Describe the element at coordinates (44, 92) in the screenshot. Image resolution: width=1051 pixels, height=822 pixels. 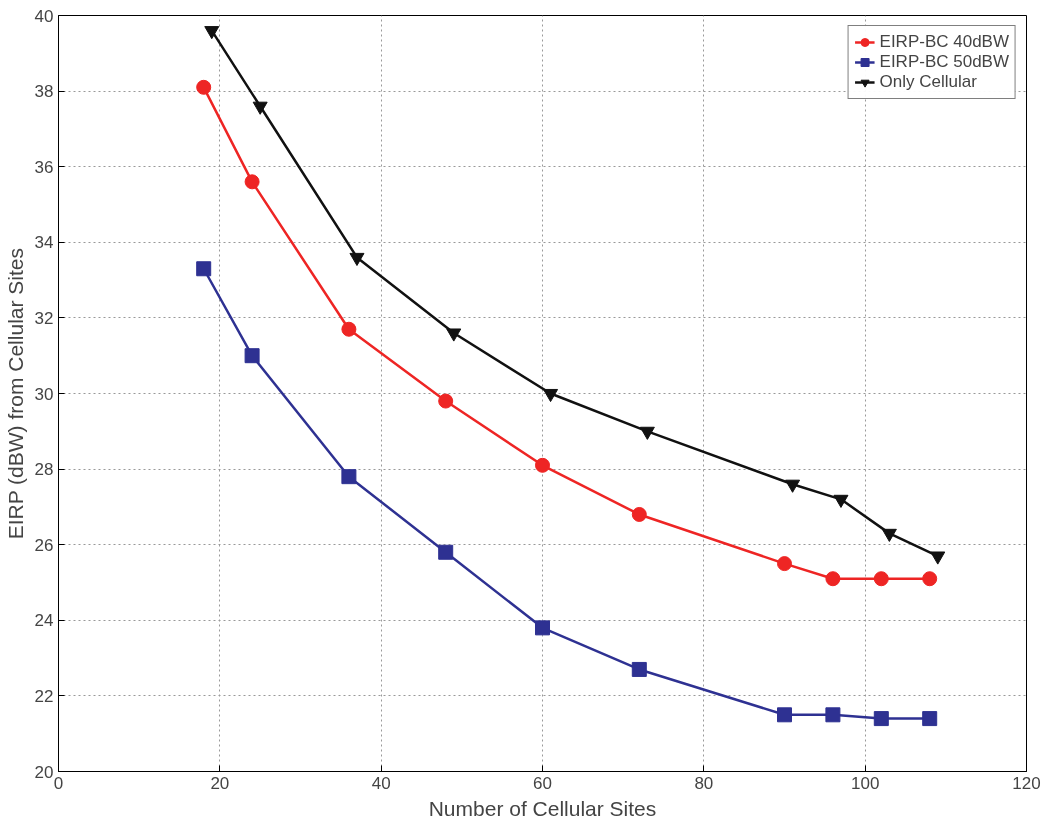
I see `y-tick-label: 38` at that location.